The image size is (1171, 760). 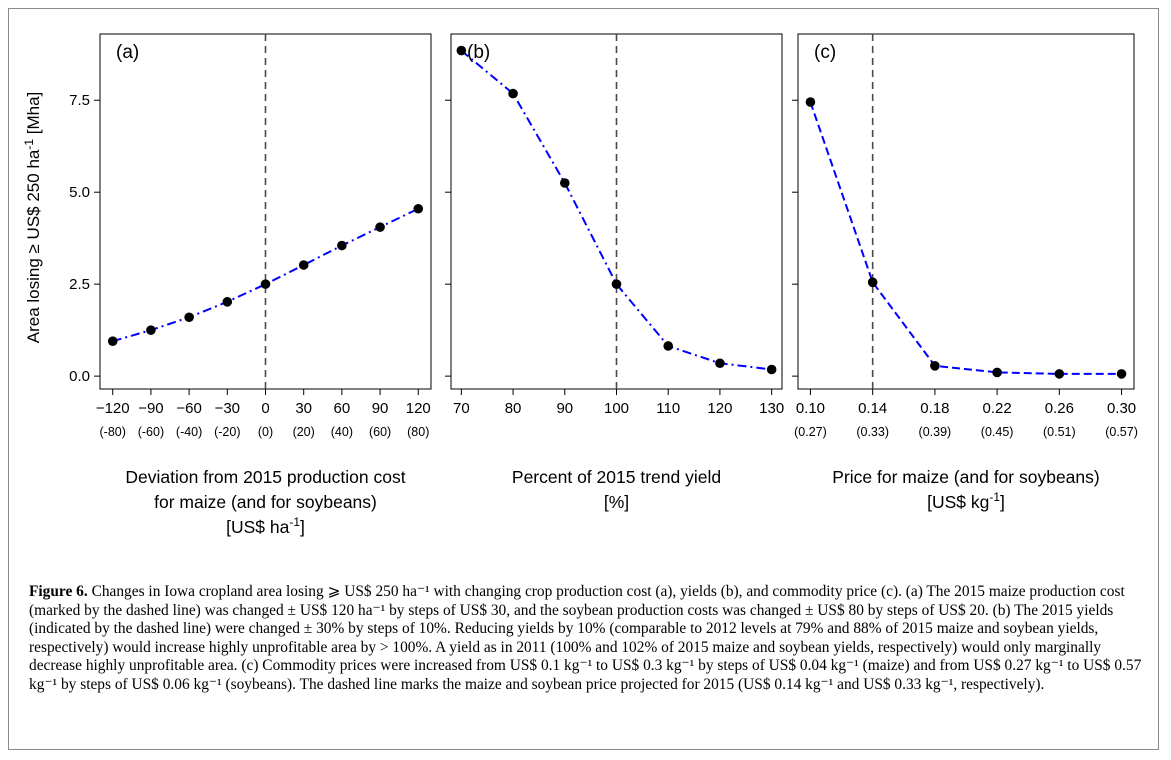 What do you see at coordinates (935, 432) in the screenshot?
I see `x-tick-sublabel: (0.39)` at bounding box center [935, 432].